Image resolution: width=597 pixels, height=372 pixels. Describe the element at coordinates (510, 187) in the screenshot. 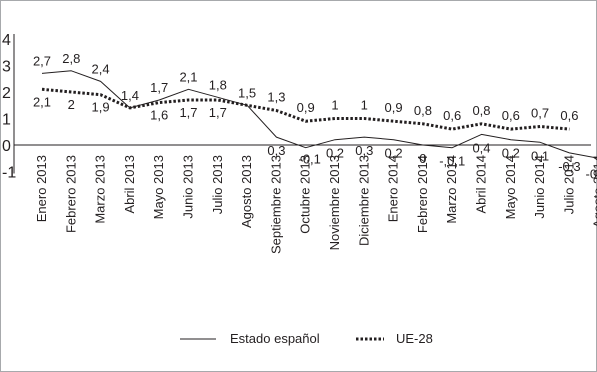

I see `x-tick-label: Mayo 2014` at that location.